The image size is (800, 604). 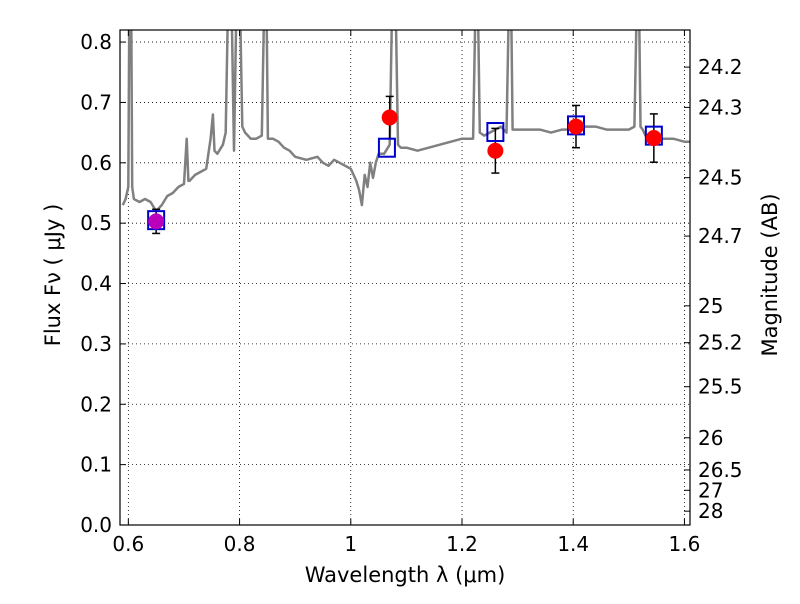 I want to click on y-tick-label: 0.8, so click(x=96, y=42).